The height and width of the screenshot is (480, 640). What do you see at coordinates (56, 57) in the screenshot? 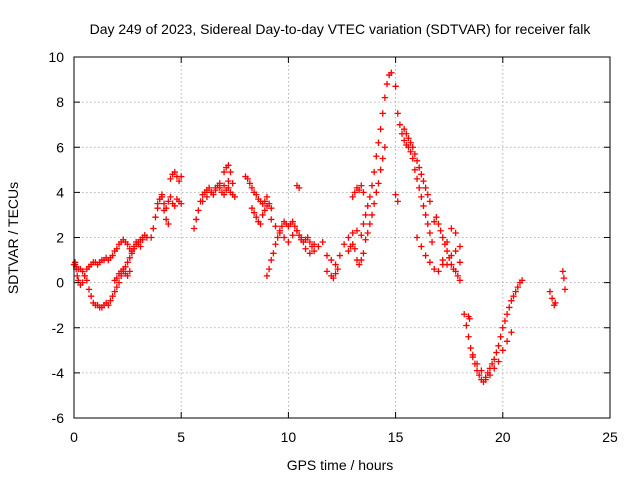
I see `y-tick-label: 10` at bounding box center [56, 57].